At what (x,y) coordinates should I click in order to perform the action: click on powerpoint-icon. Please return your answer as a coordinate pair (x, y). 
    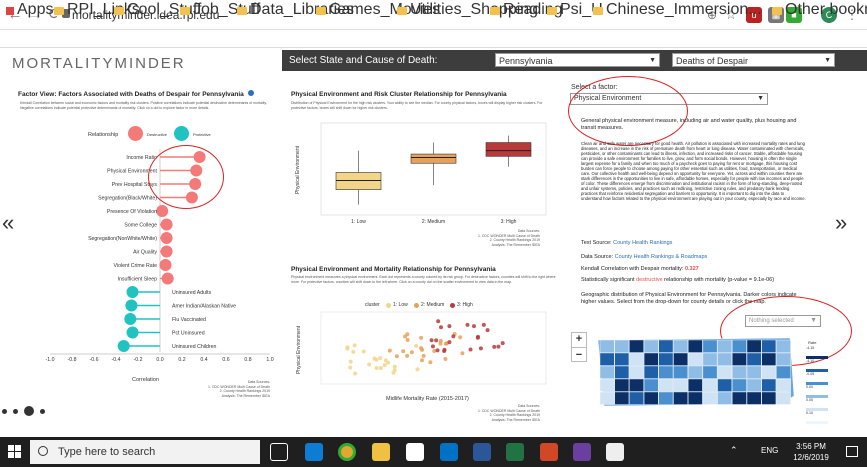
    Looking at the image, I should click on (549, 452).